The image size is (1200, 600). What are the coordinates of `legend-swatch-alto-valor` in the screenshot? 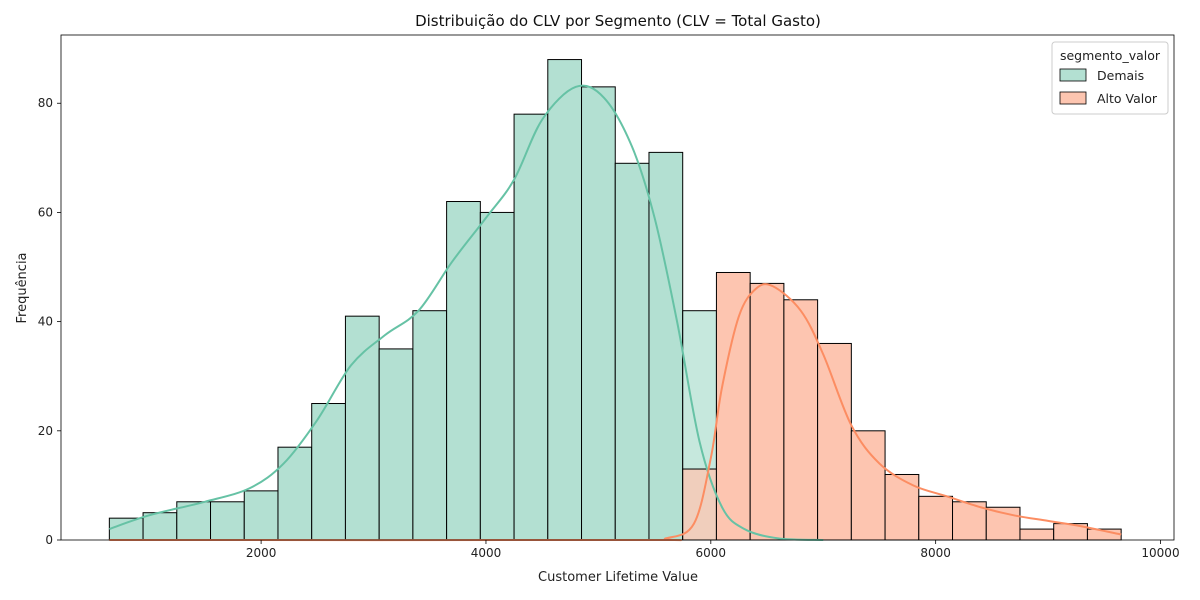 It's located at (1073, 98).